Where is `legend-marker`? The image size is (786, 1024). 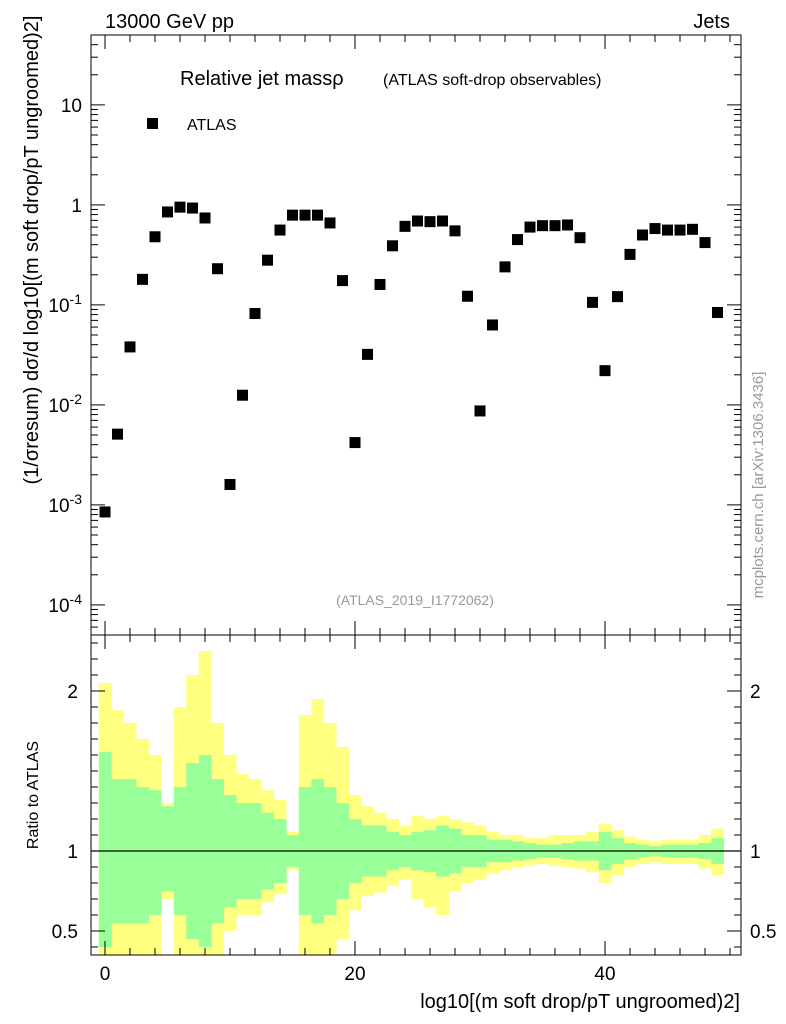
legend-marker is located at coordinates (152, 123).